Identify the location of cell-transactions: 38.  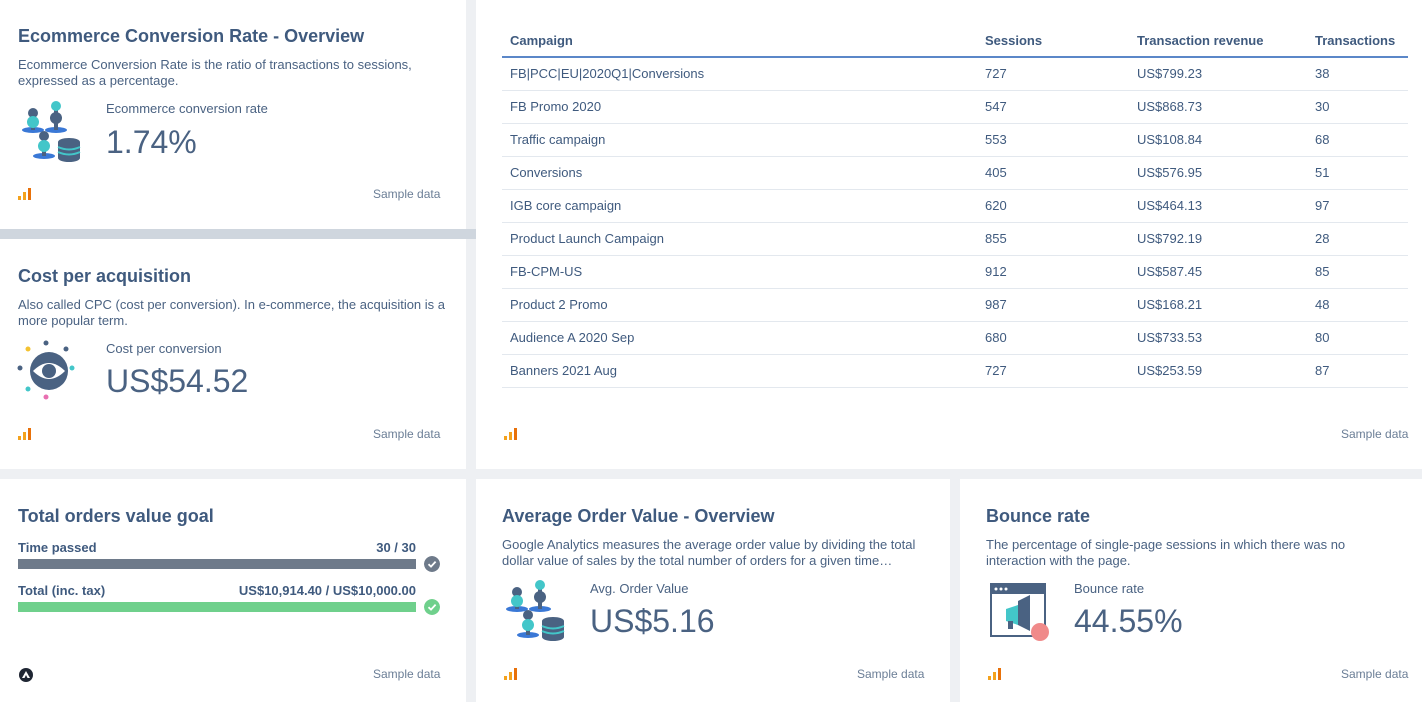
(1357, 74).